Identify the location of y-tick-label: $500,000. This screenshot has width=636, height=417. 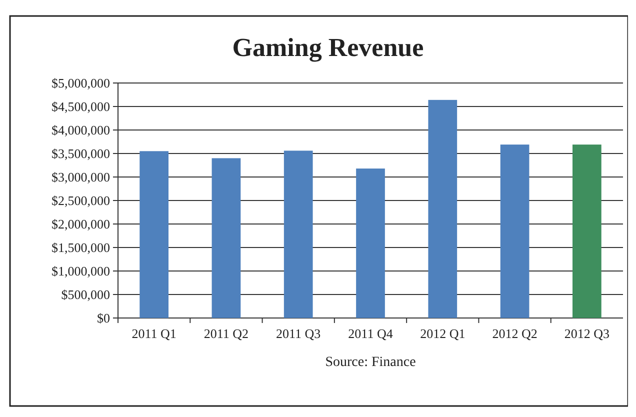
(85, 294).